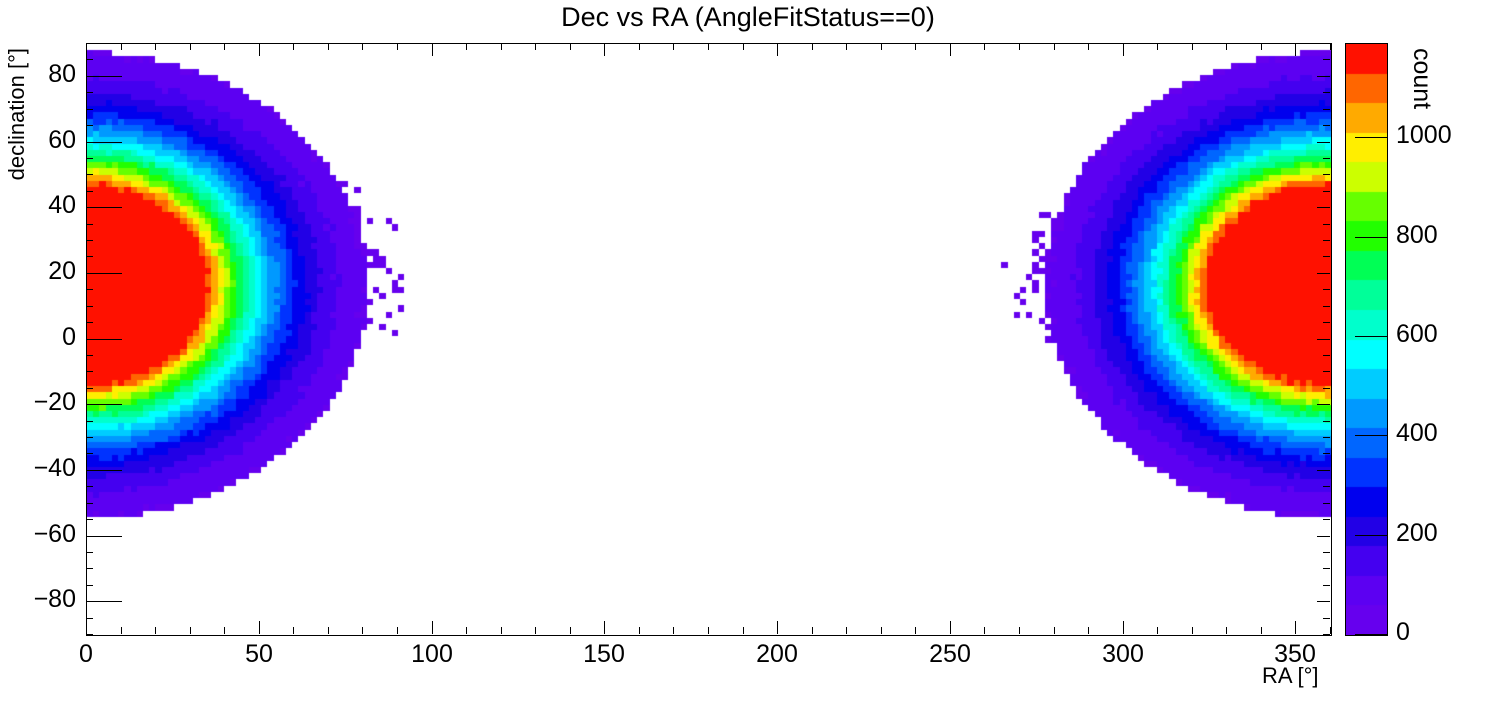  I want to click on y-axis-tick-label: −20, so click(54, 402).